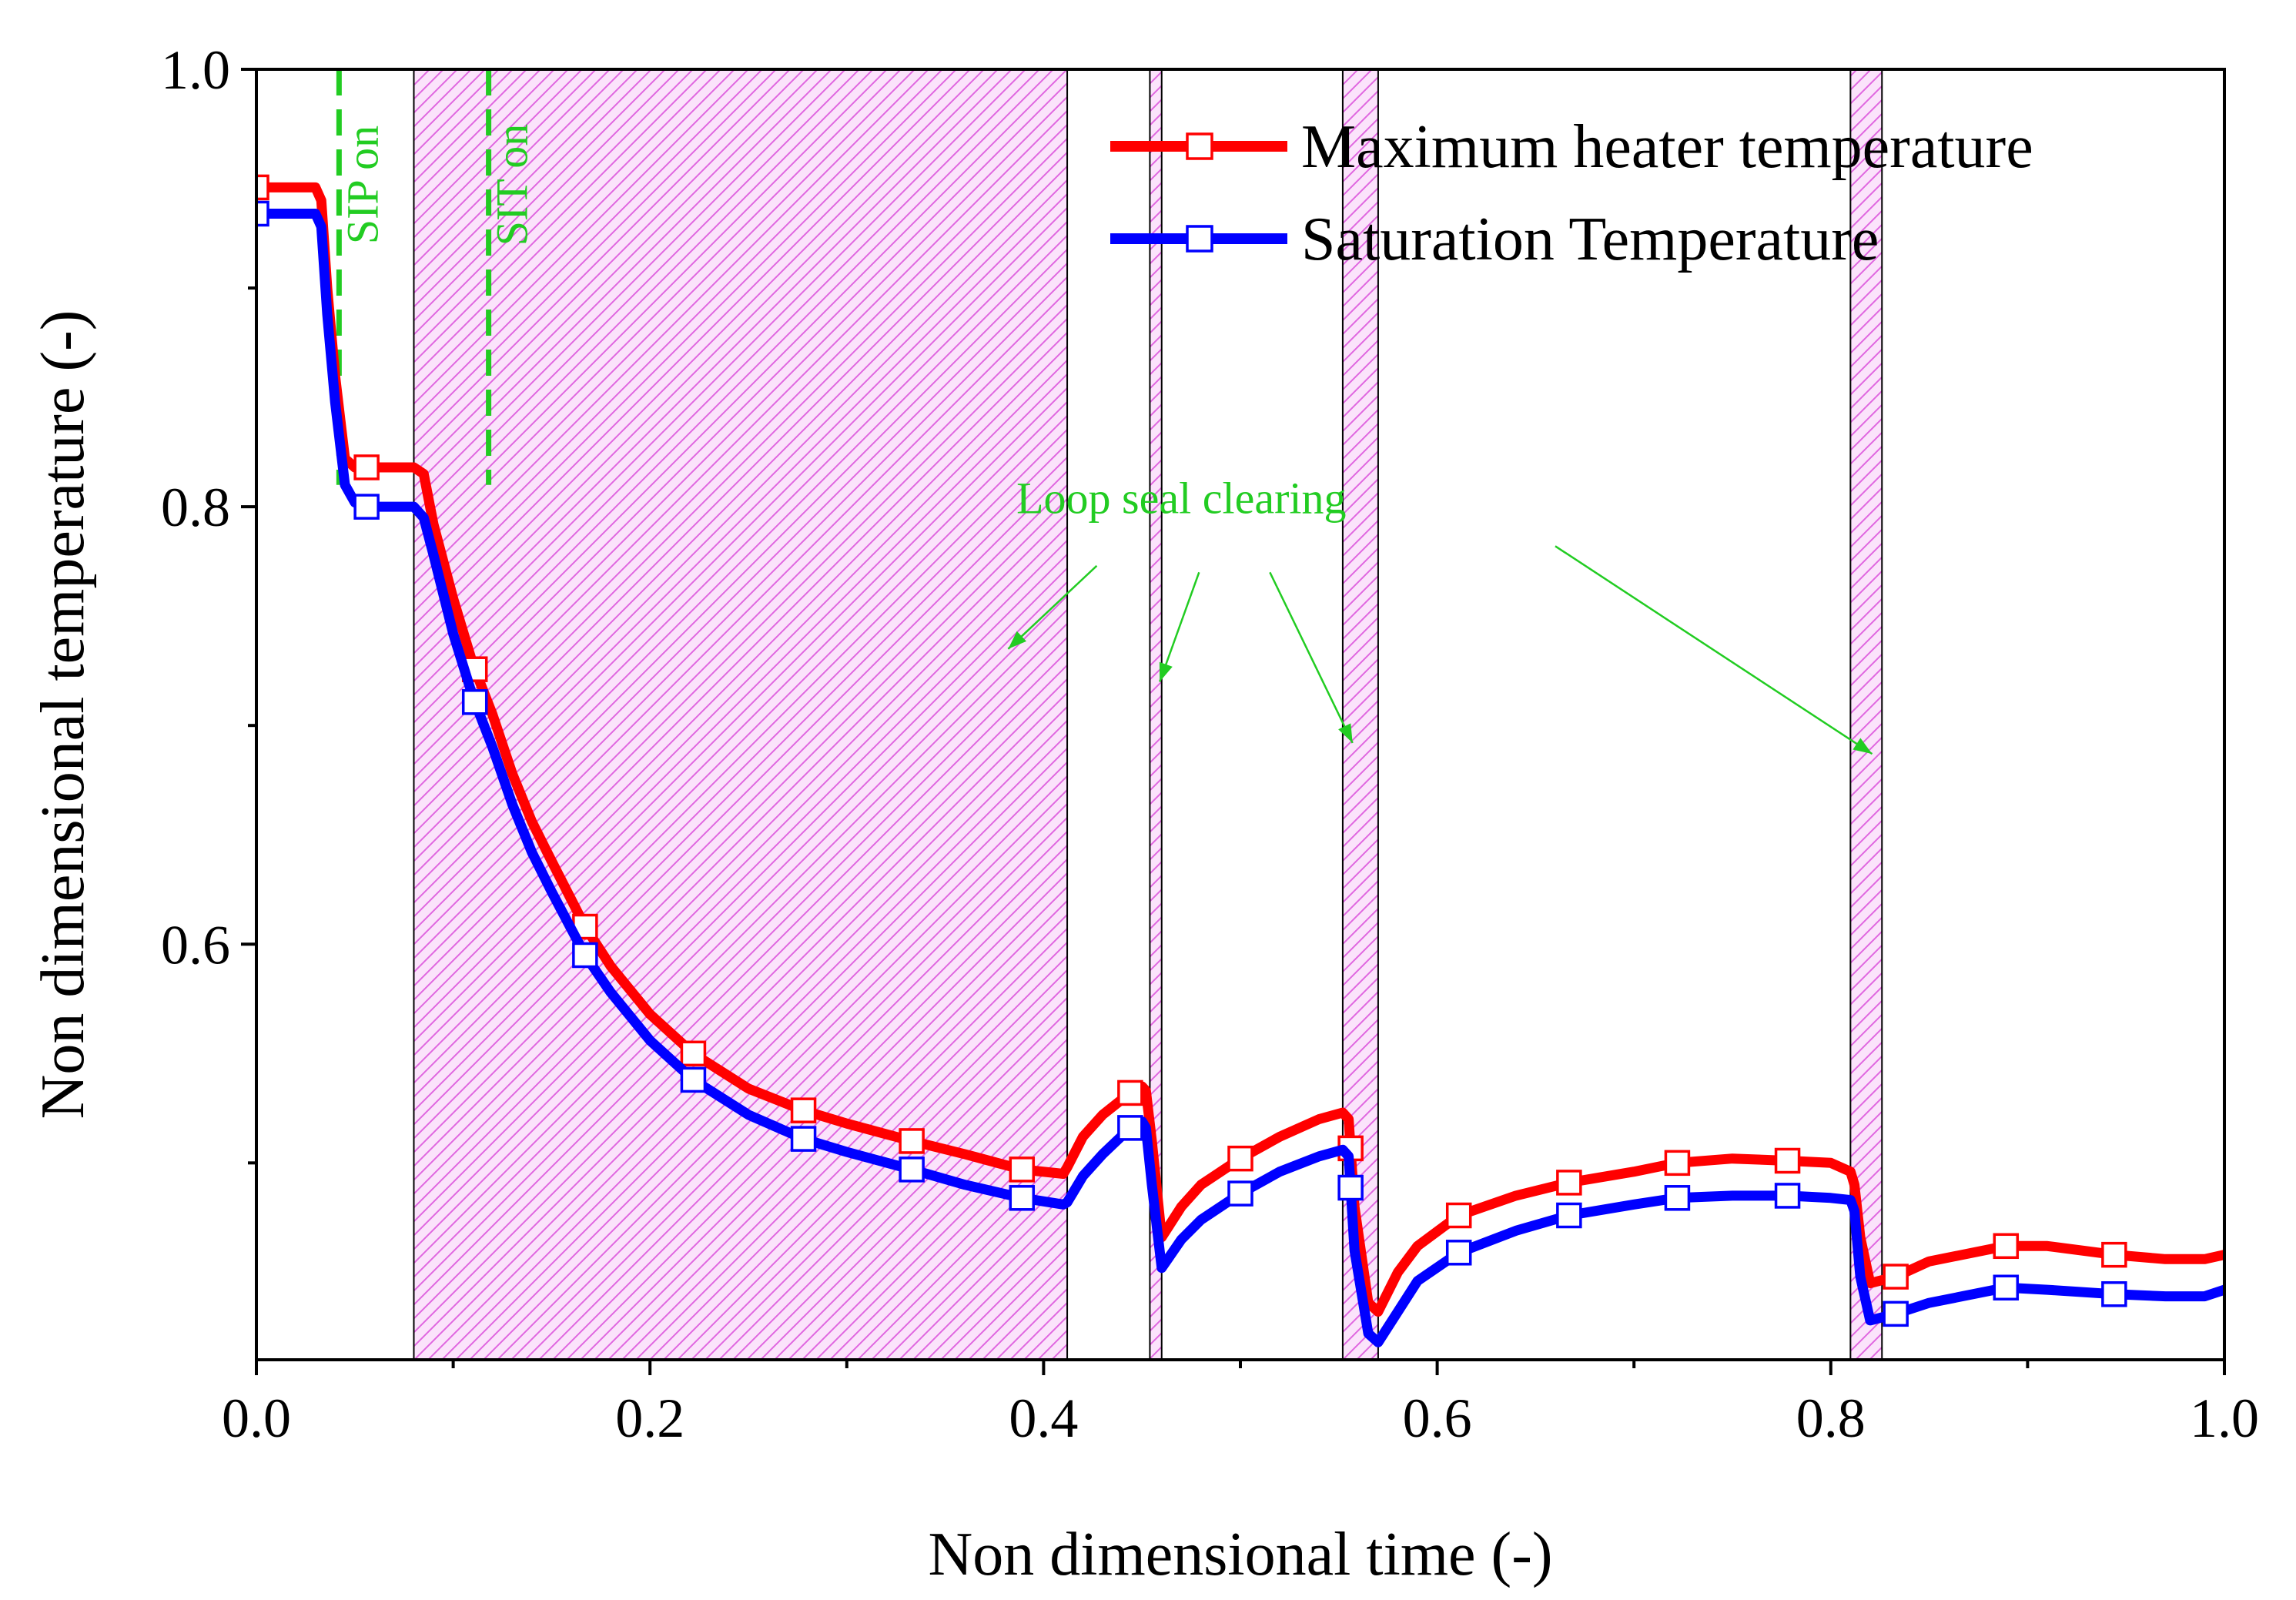 This screenshot has width=2296, height=1600. What do you see at coordinates (512, 185) in the screenshot?
I see `marker-sit-on-label: SIT on` at bounding box center [512, 185].